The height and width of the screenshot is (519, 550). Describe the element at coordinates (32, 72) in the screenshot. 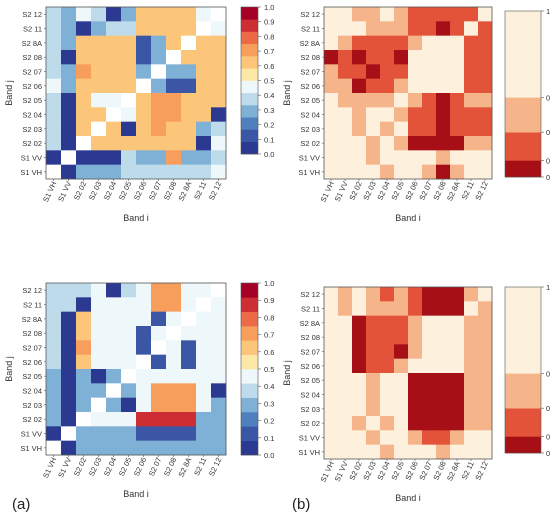

I see `y-tick-label: S2 07` at that location.